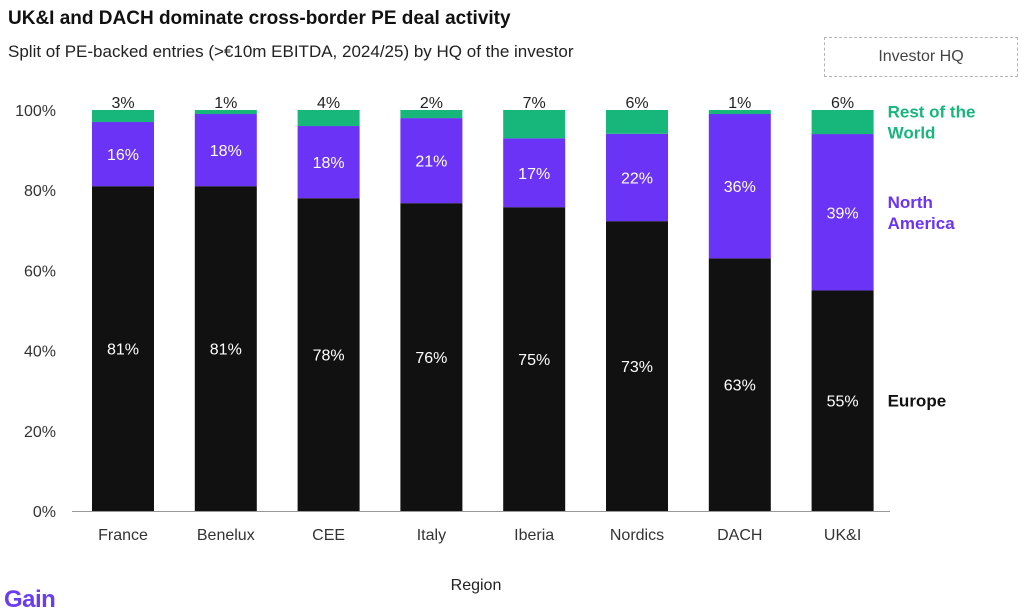 The image size is (1024, 614). Describe the element at coordinates (431, 535) in the screenshot. I see `x-tick-label: Italy` at that location.